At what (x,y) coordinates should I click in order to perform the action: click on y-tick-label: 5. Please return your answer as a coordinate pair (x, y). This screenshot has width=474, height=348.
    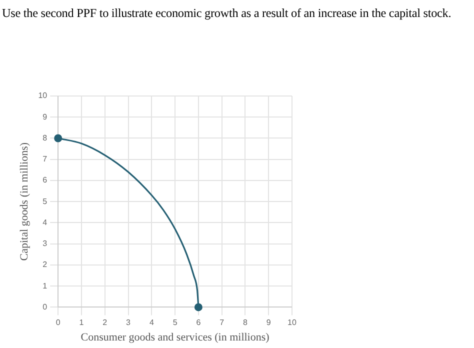
    Looking at the image, I should click on (45, 201).